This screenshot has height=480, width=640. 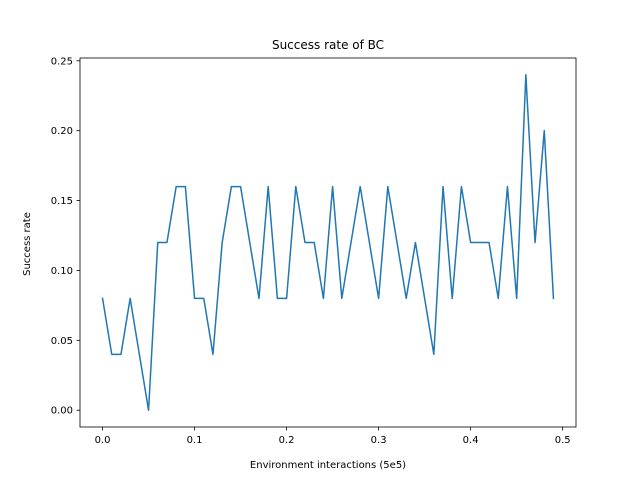 What do you see at coordinates (27, 244) in the screenshot?
I see `y-axis-label: Success rate` at bounding box center [27, 244].